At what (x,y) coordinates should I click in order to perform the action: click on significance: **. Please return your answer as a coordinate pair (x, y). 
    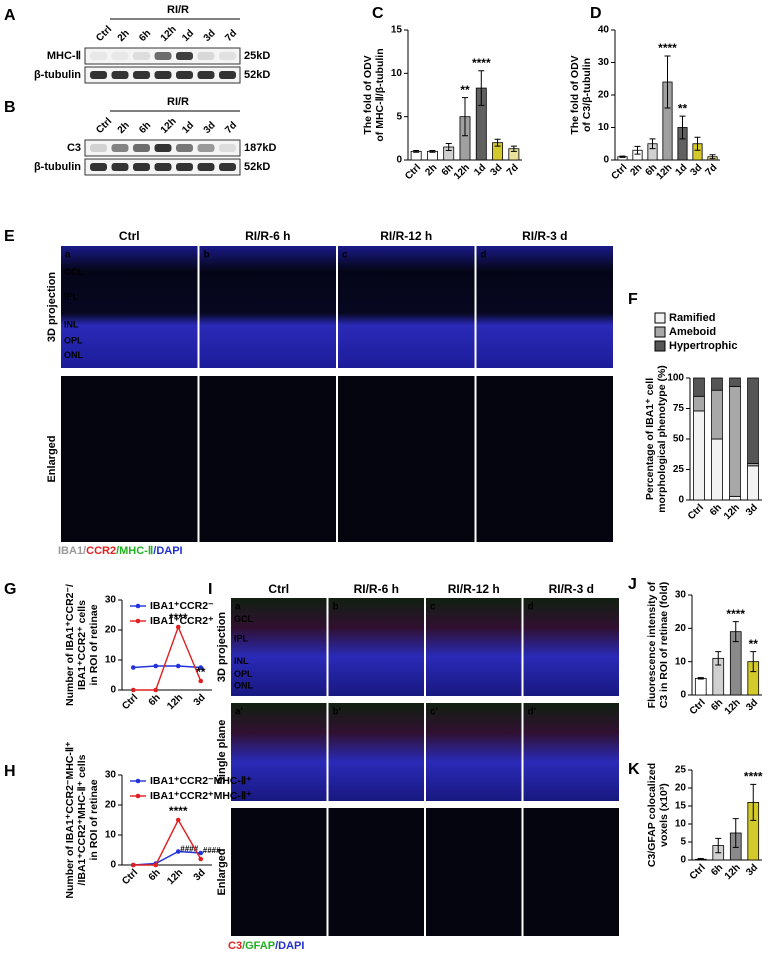
    Looking at the image, I should click on (201, 672).